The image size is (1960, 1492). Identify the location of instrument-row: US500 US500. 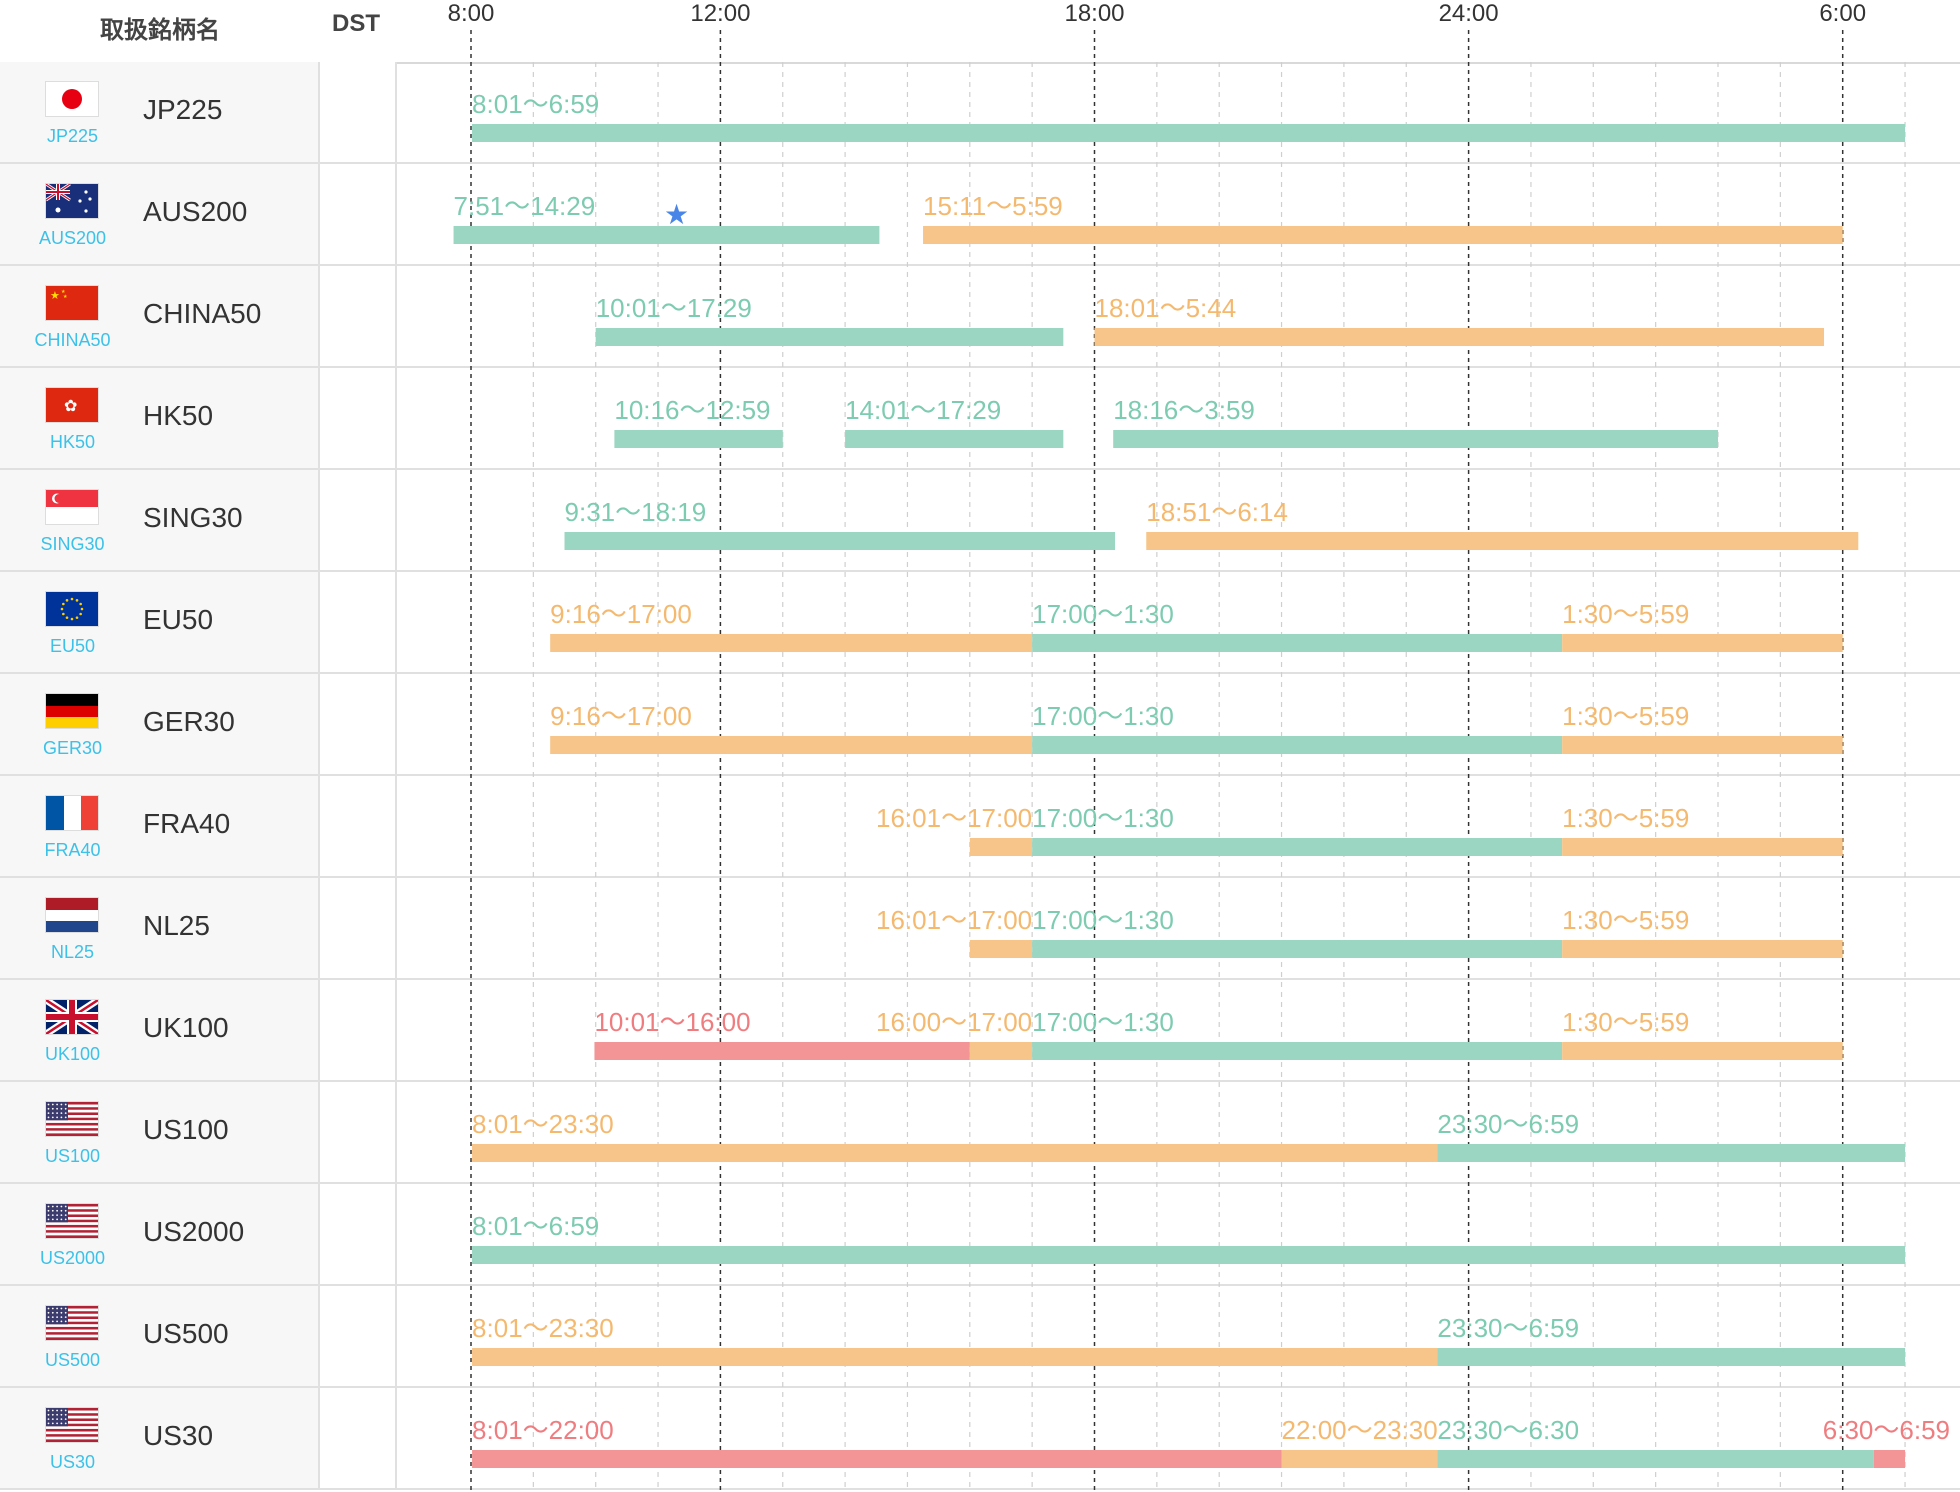
(980, 1337).